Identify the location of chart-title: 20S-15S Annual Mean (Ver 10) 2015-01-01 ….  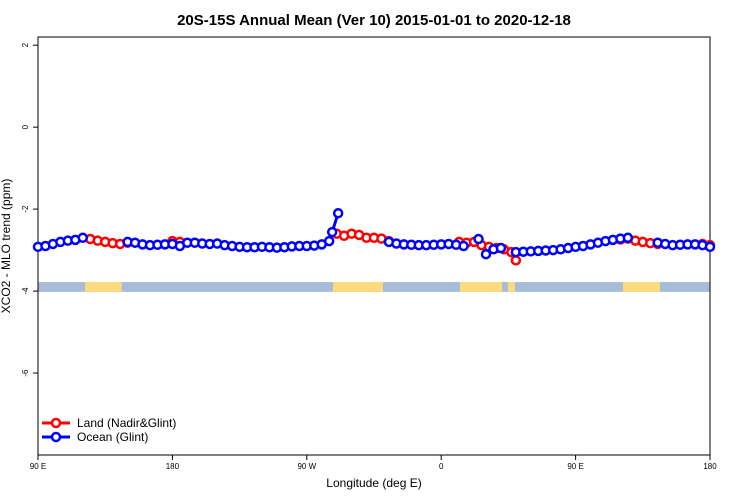
(374, 20).